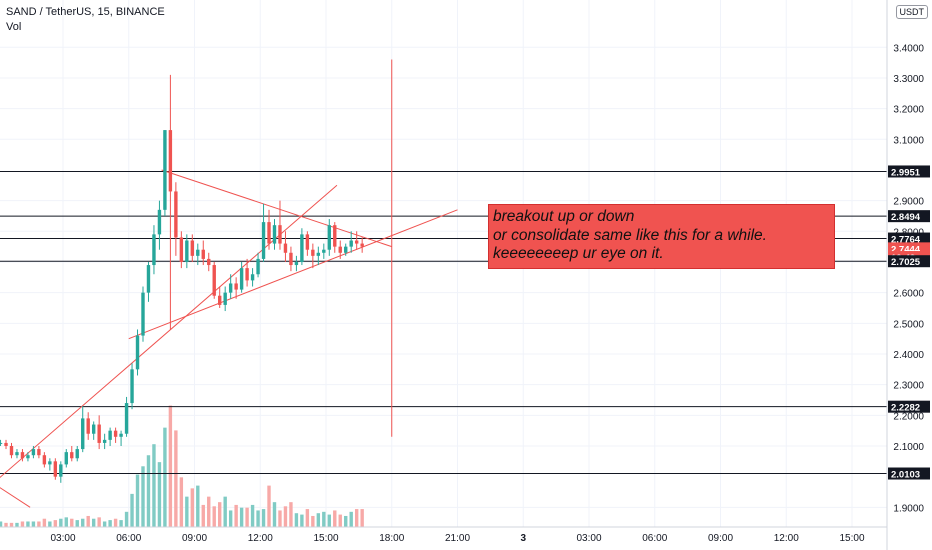  Describe the element at coordinates (908, 48) in the screenshot. I see `price-tick-label: 3.4000` at that location.